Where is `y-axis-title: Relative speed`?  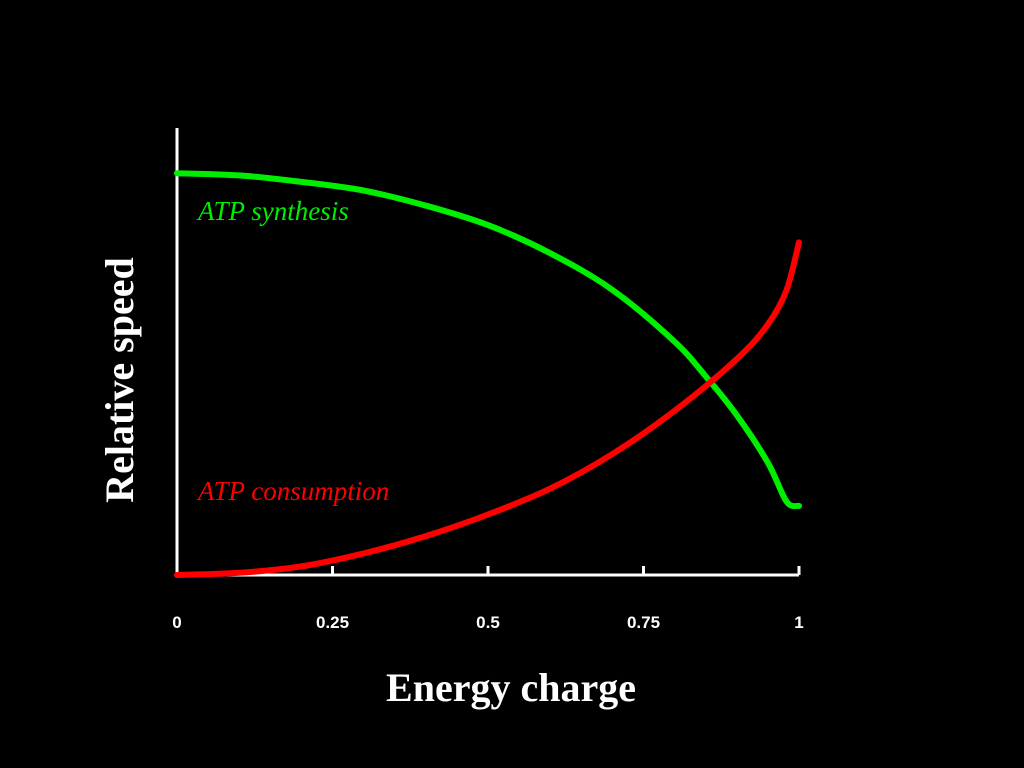
y-axis-title: Relative speed is located at coordinates (119, 380).